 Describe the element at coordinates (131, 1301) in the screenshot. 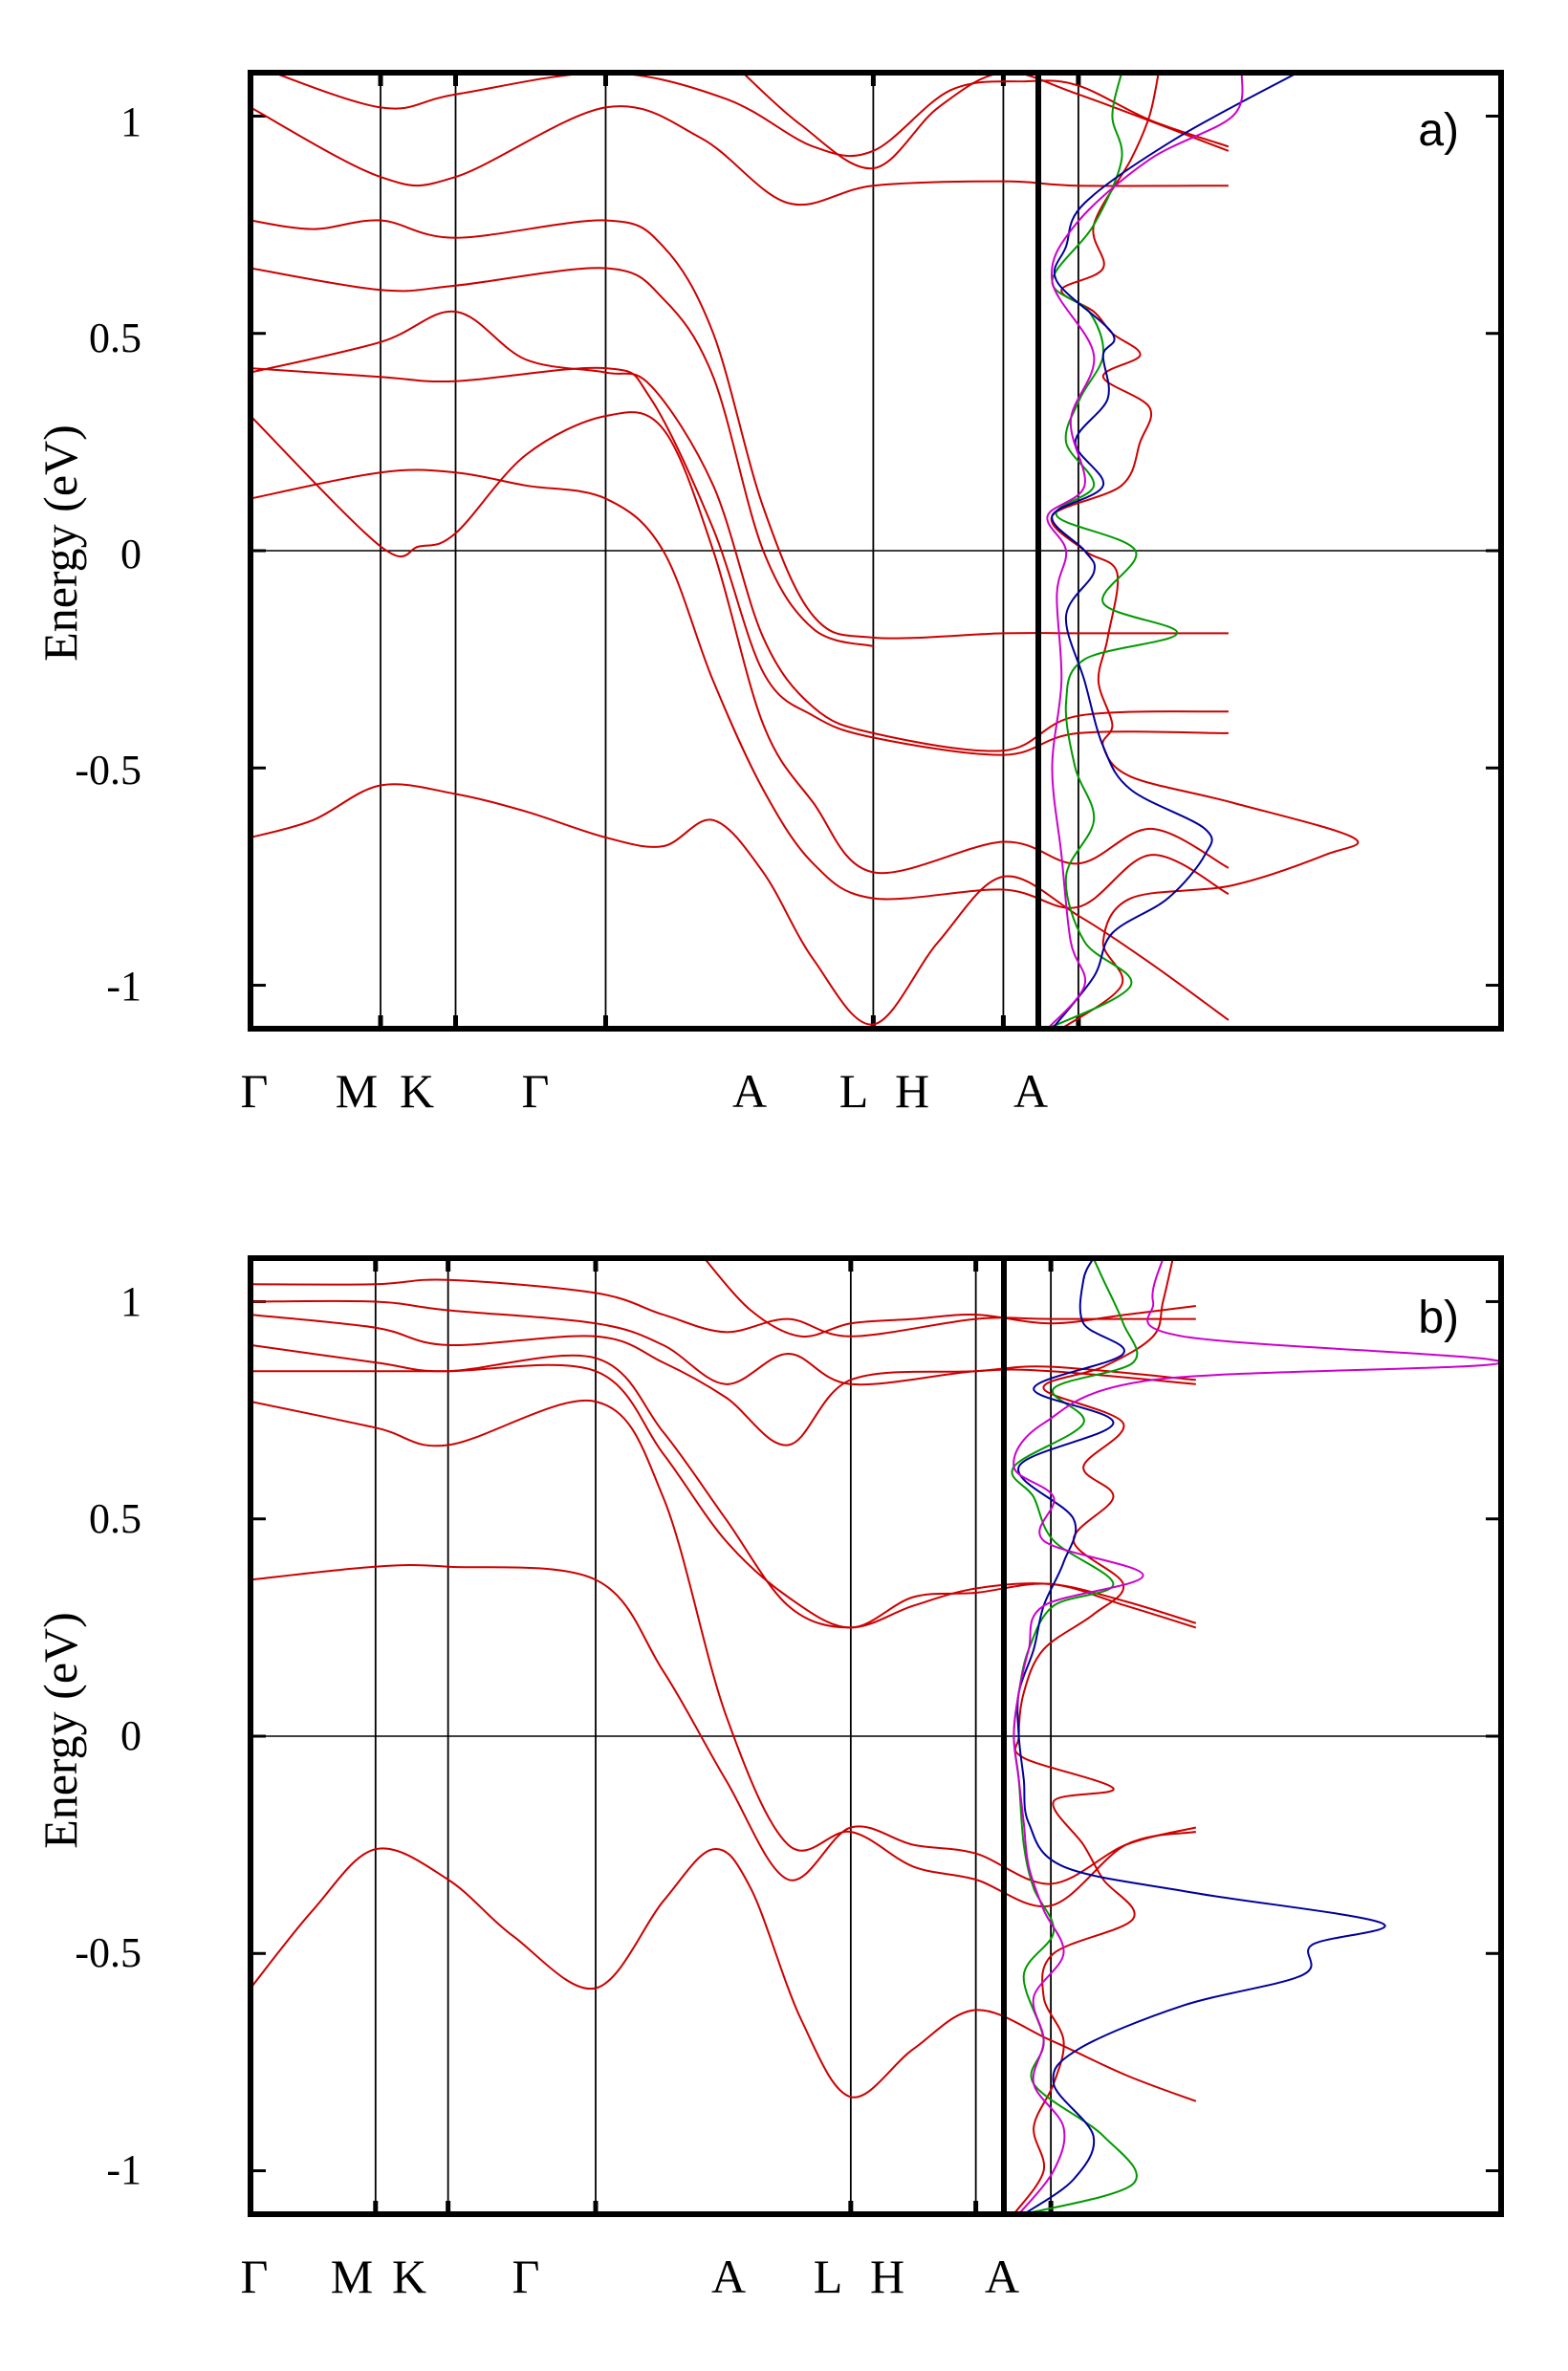

I see `panel-b-ytick-label: 1` at that location.